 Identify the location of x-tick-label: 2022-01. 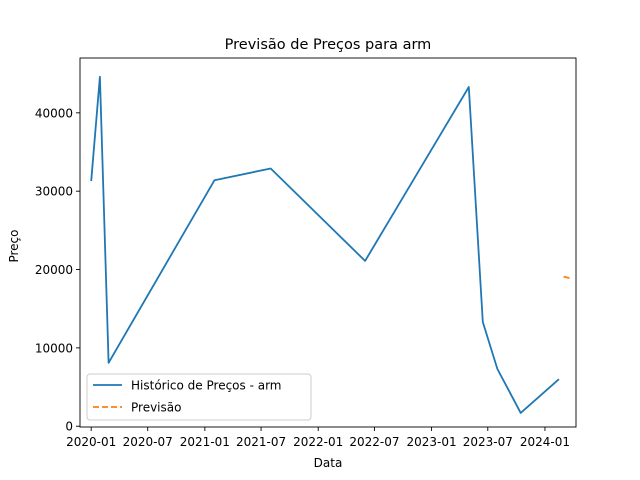
(318, 442).